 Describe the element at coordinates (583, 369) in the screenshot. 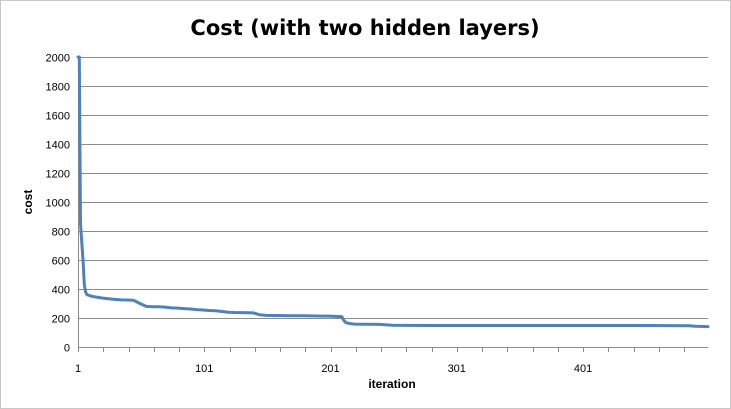

I see `x-tick-label: 401` at that location.